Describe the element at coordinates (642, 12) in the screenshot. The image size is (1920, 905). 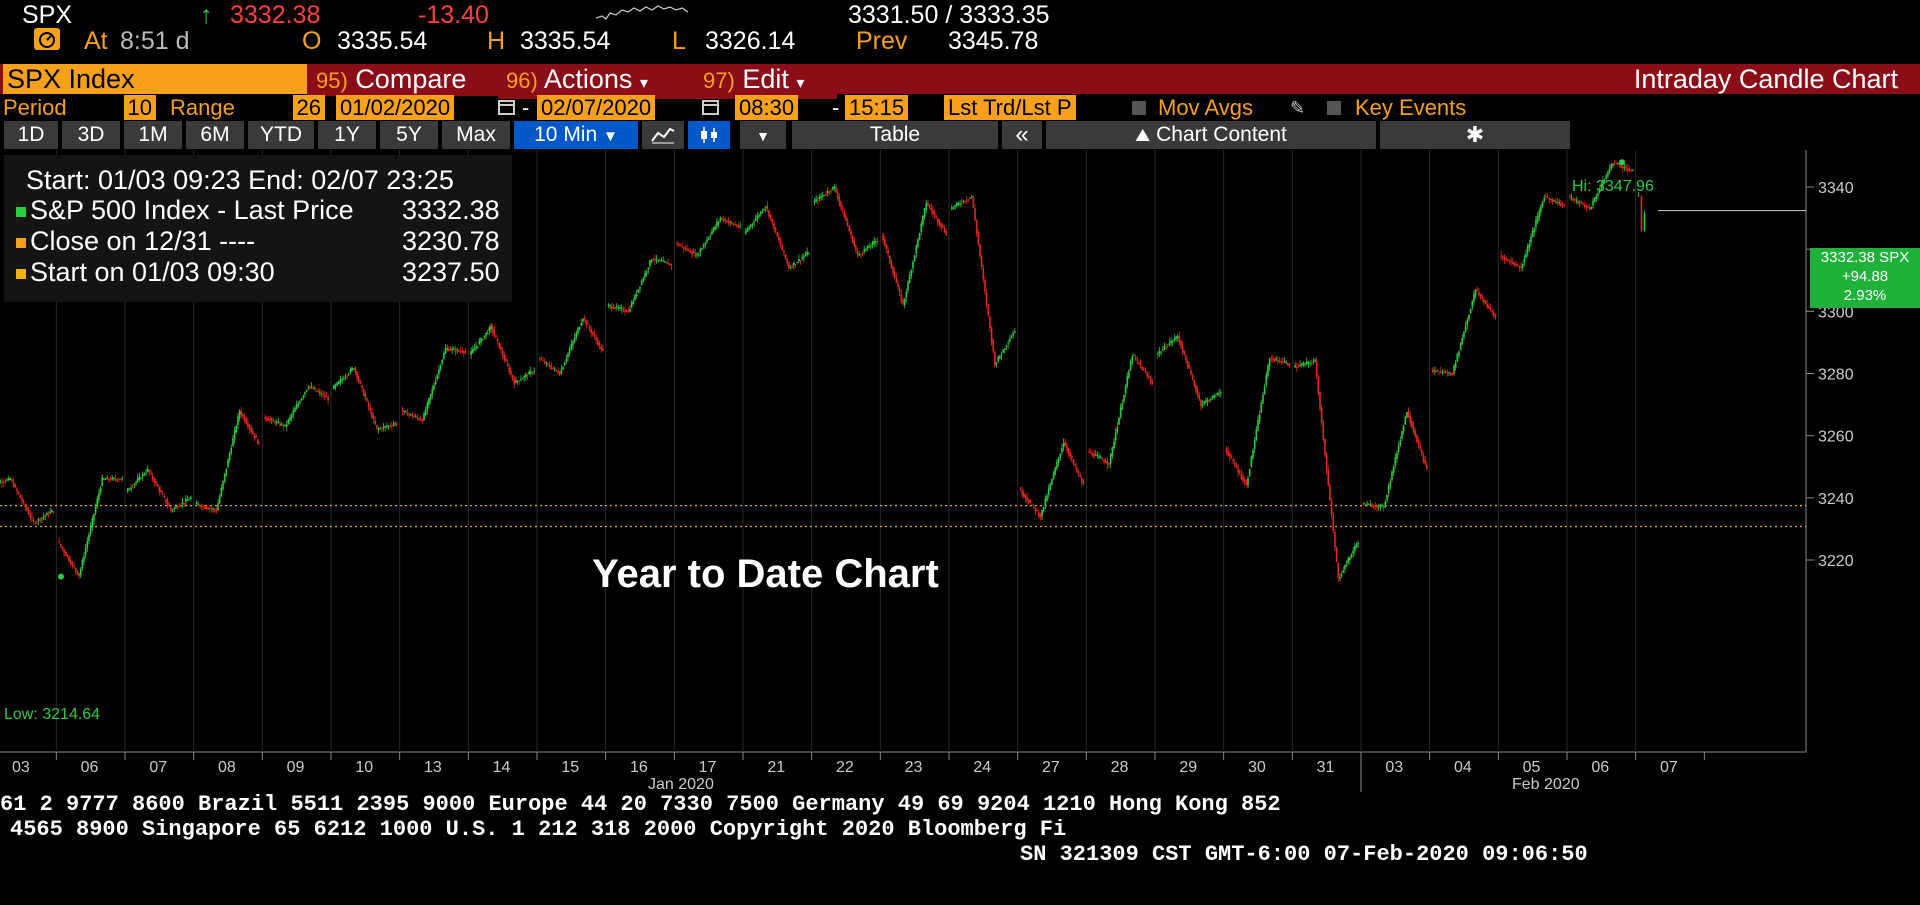
I see `sparkline-icon` at that location.